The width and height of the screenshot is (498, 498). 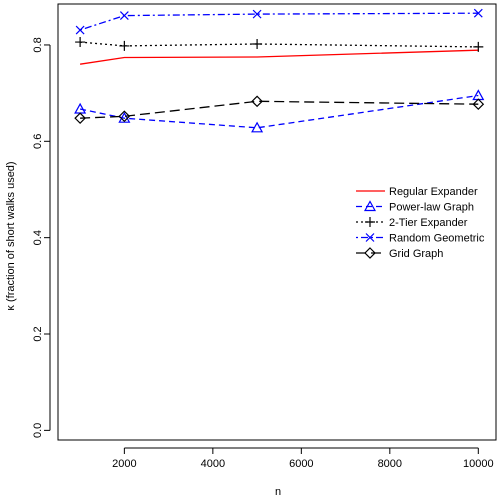 What do you see at coordinates (301, 464) in the screenshot?
I see `x-tick-label: 6000` at bounding box center [301, 464].